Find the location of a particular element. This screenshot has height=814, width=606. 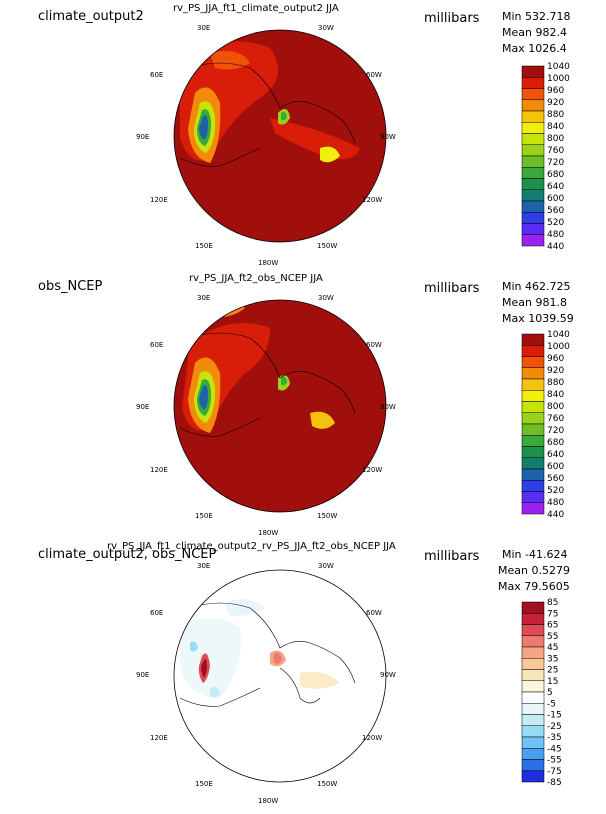

colorbar-tick-label: -25 is located at coordinates (554, 727).